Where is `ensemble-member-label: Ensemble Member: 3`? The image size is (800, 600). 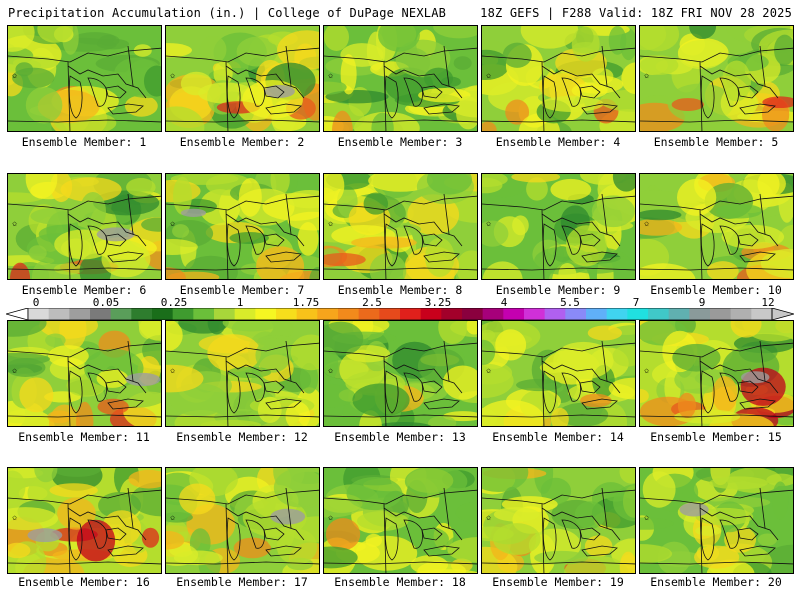 ensemble-member-label: Ensemble Member: 3 is located at coordinates (400, 142).